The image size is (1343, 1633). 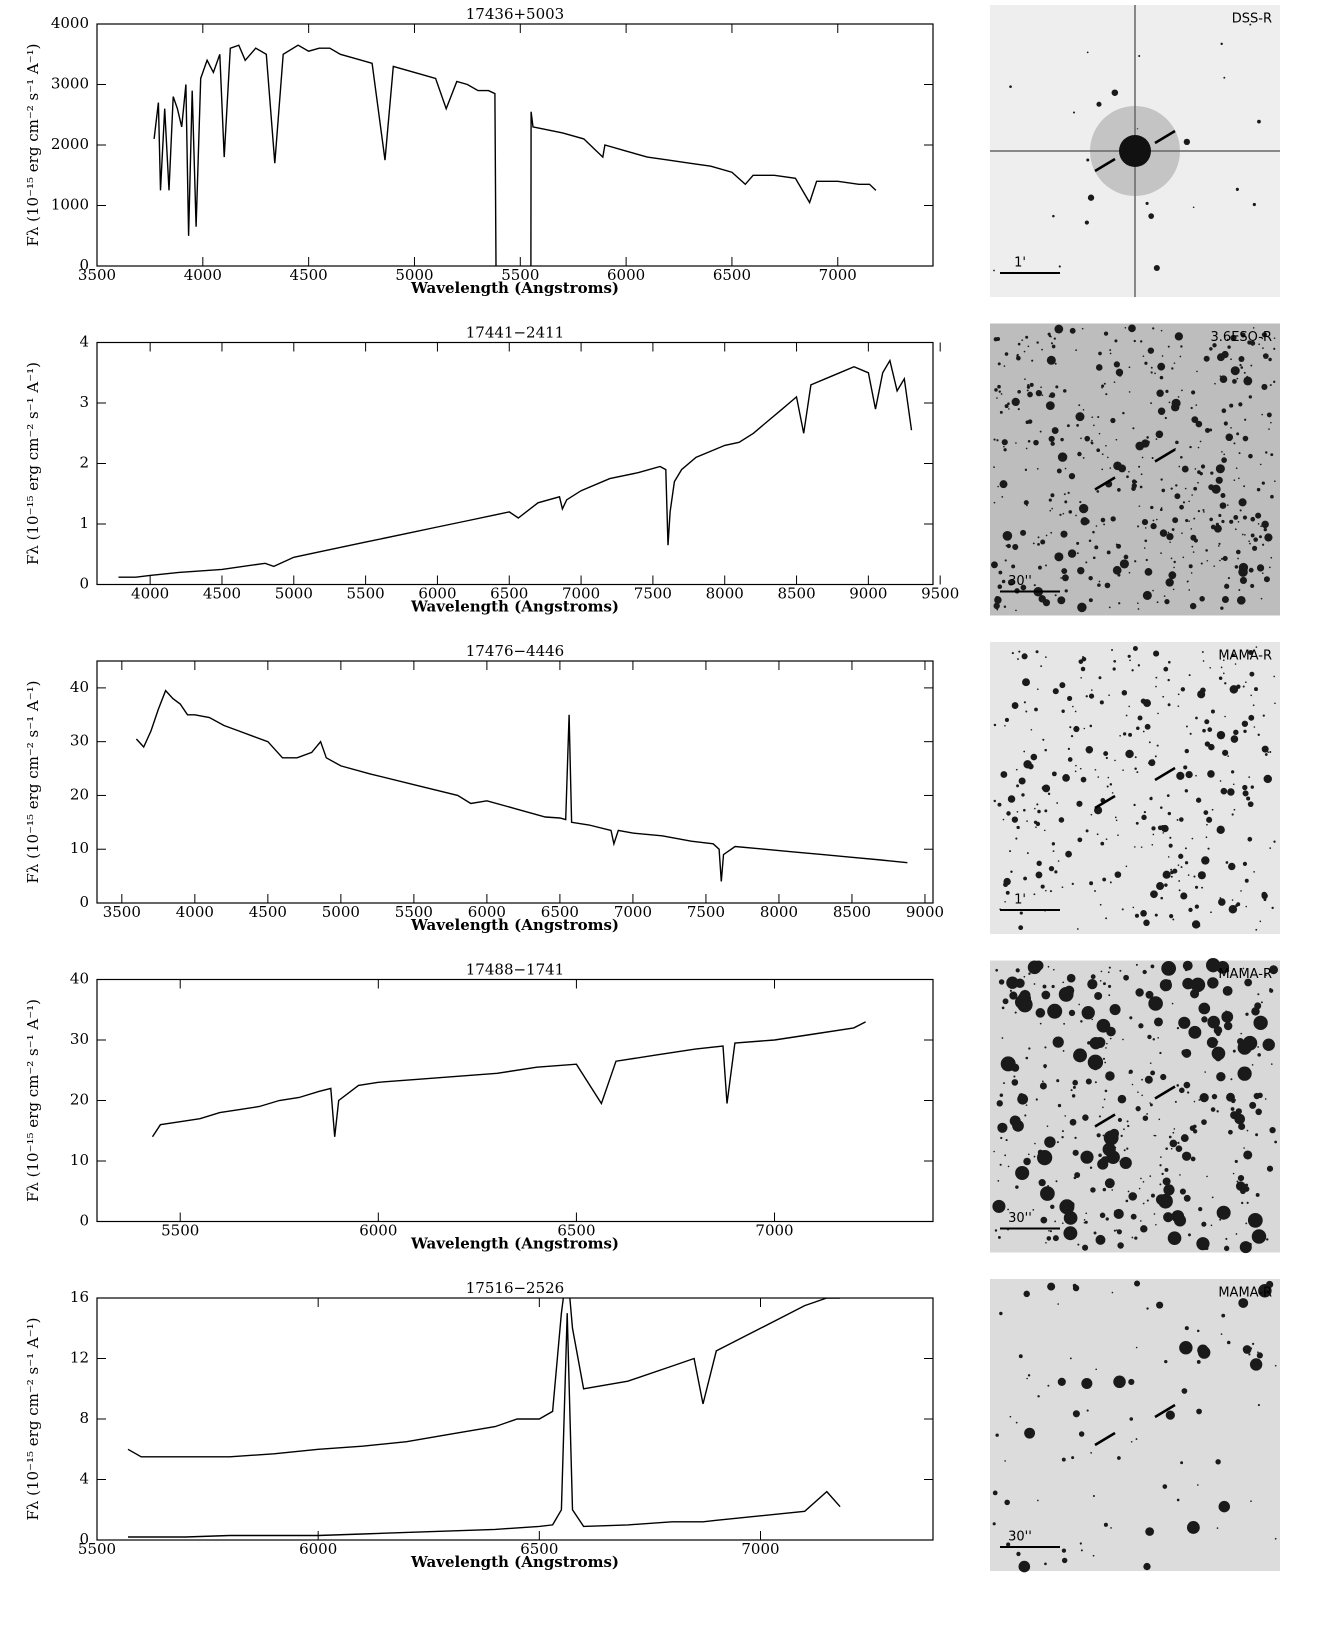 I want to click on chart-title: 17516−2526, so click(x=515, y=1288).